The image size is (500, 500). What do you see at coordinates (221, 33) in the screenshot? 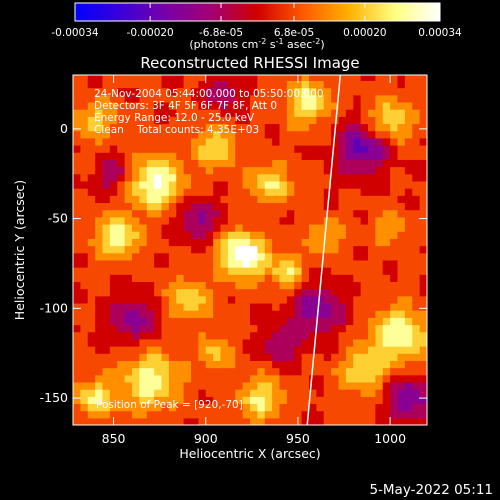
I see `colorbar-tick-label: -6.8e-05` at bounding box center [221, 33].